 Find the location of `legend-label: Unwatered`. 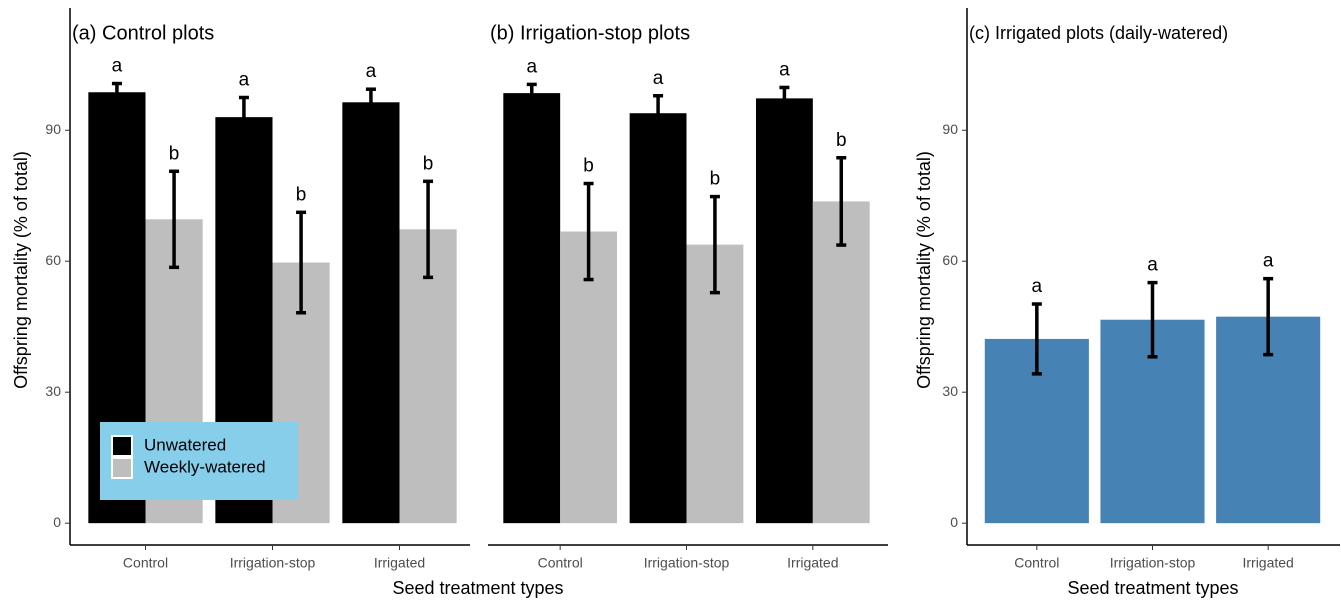

legend-label: Unwatered is located at coordinates (185, 444).